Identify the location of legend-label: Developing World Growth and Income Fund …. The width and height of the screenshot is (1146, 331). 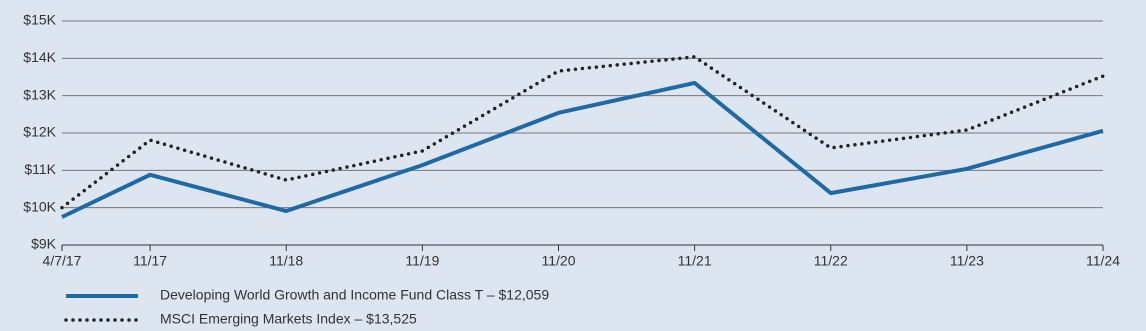
(354, 295).